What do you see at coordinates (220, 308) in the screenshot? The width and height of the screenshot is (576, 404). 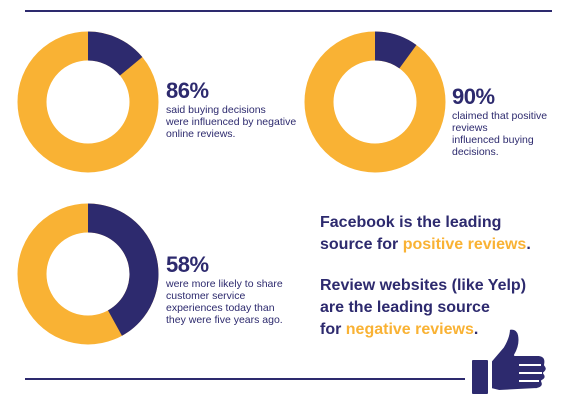 I see `stat-desc-line: experiences today than` at bounding box center [220, 308].